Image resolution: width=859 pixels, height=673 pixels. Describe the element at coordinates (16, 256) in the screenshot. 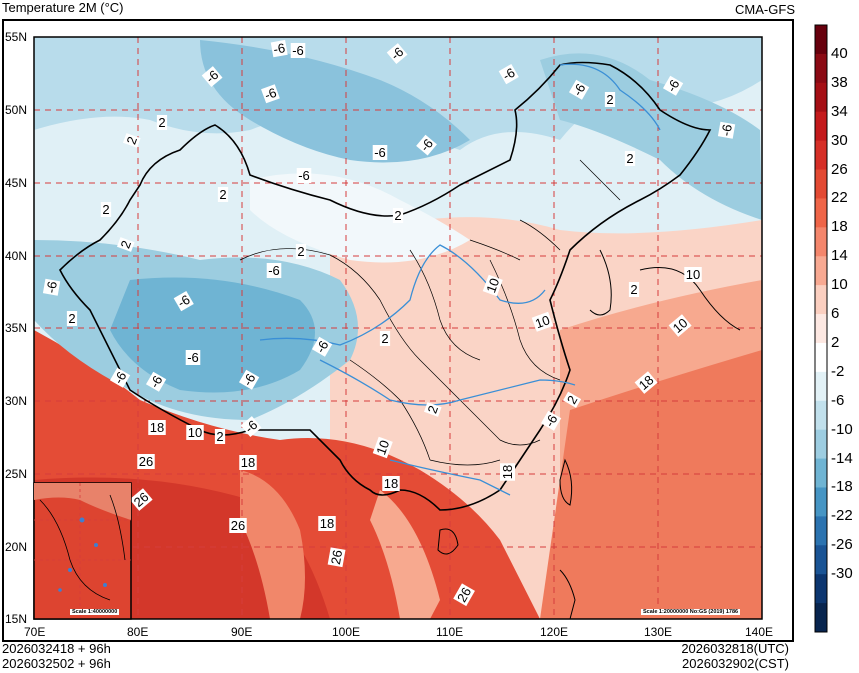

I see `lat-label: 40N` at that location.